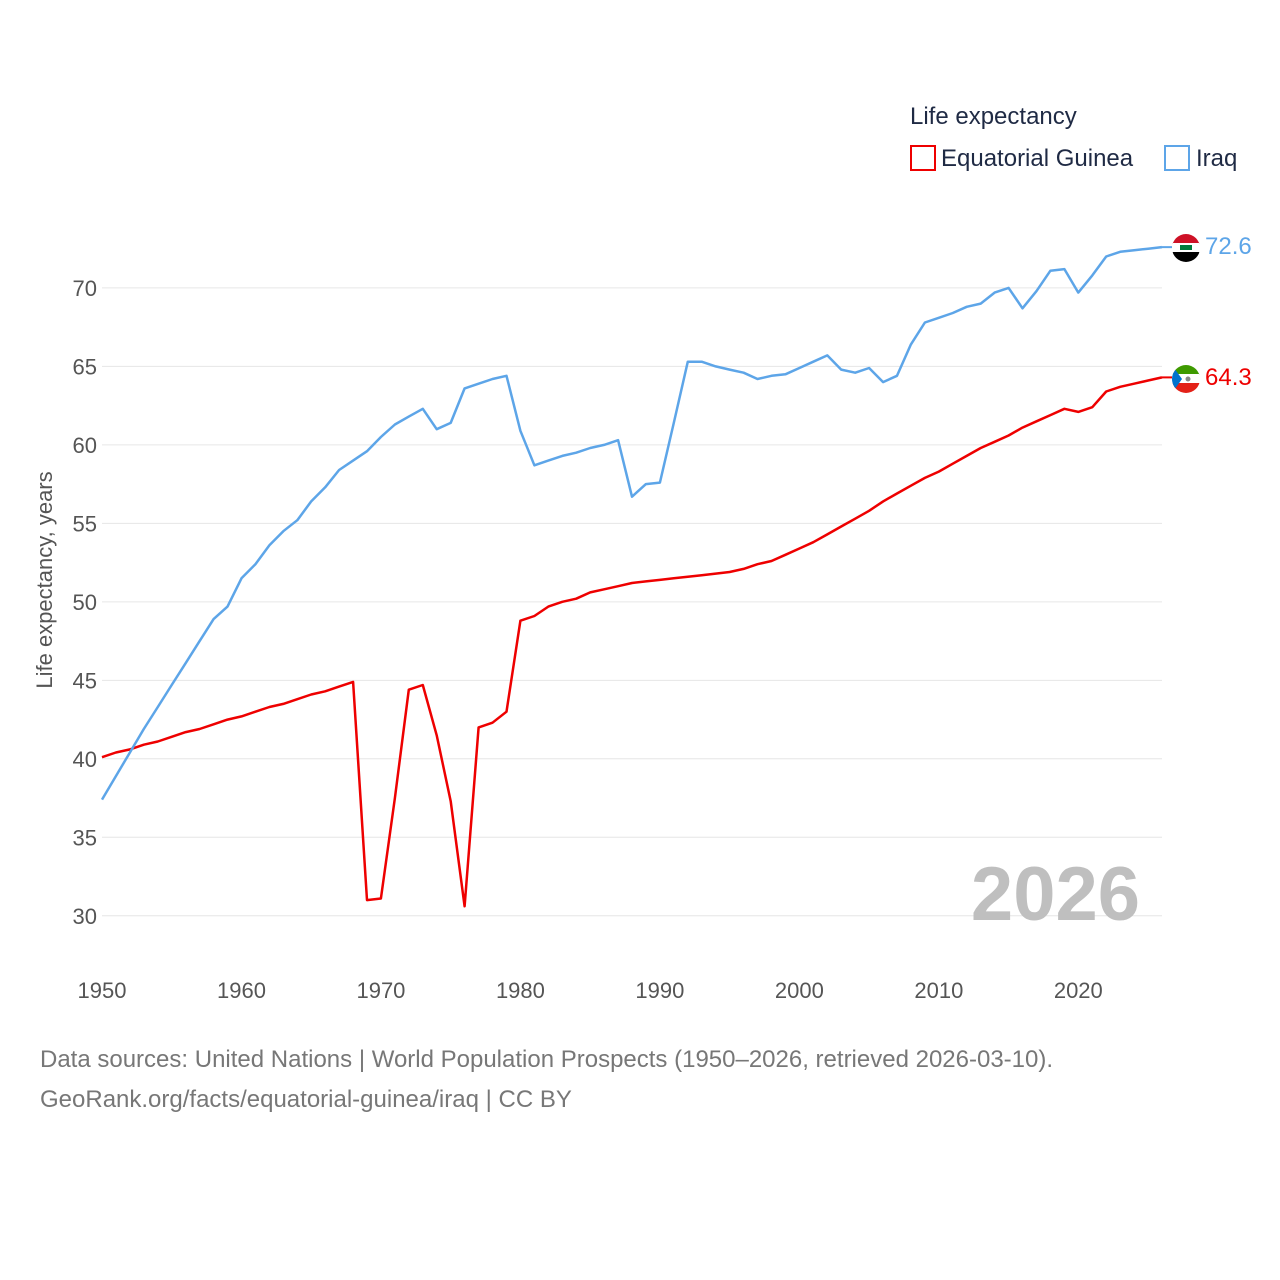  I want to click on x-tick-1990: 1990, so click(659, 990).